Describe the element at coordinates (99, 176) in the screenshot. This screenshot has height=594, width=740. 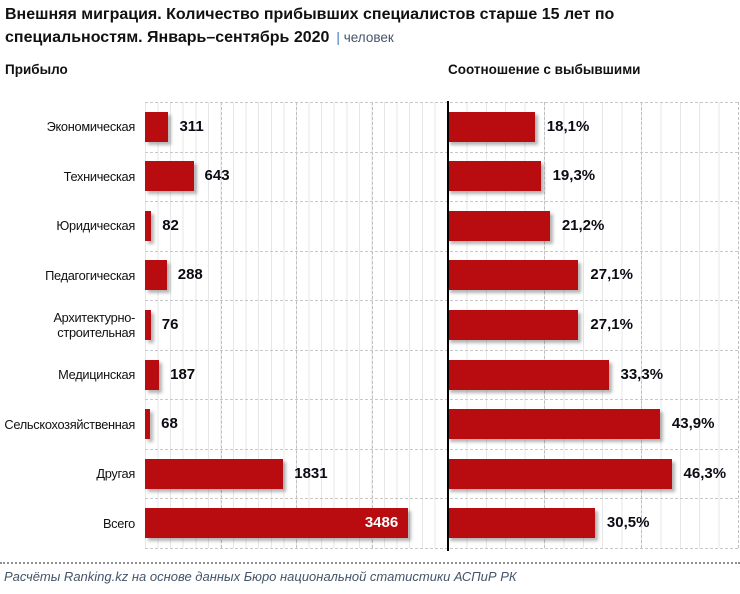
I see `category-label: Техническая` at that location.